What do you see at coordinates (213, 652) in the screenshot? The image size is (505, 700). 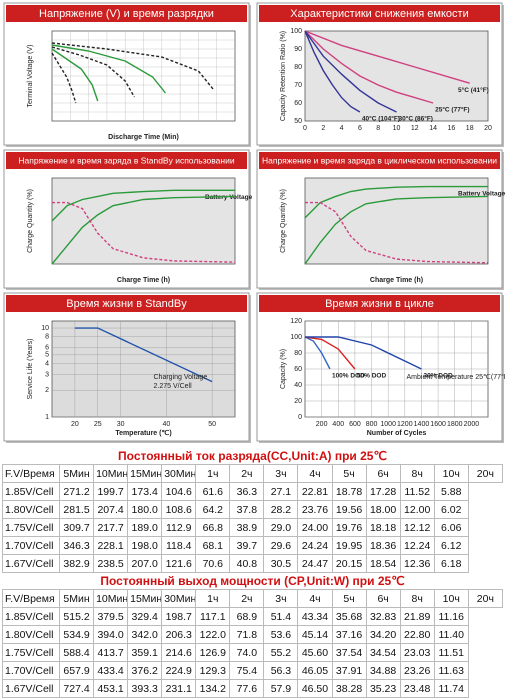 I see `table-cell: 126.9` at bounding box center [213, 652].